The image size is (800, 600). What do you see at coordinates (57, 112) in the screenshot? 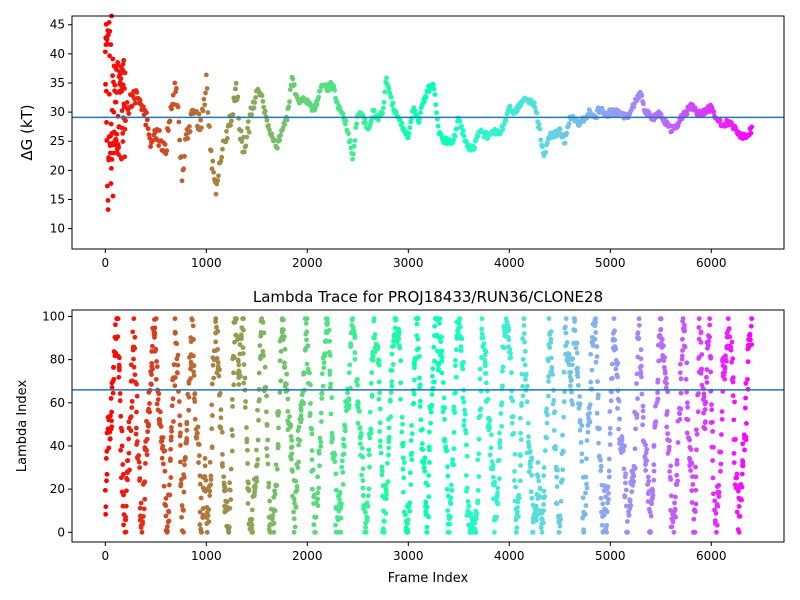
I see `y-tick-label: 30` at bounding box center [57, 112].